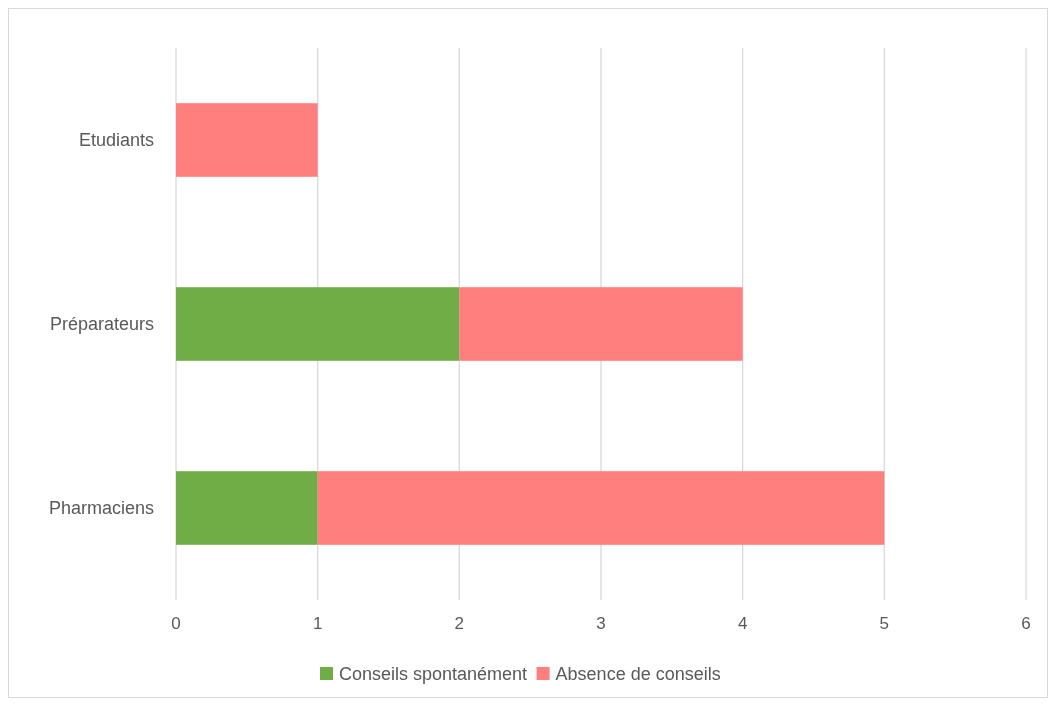 The height and width of the screenshot is (705, 1051). I want to click on y-tick-label: Préparateurs, so click(101, 324).